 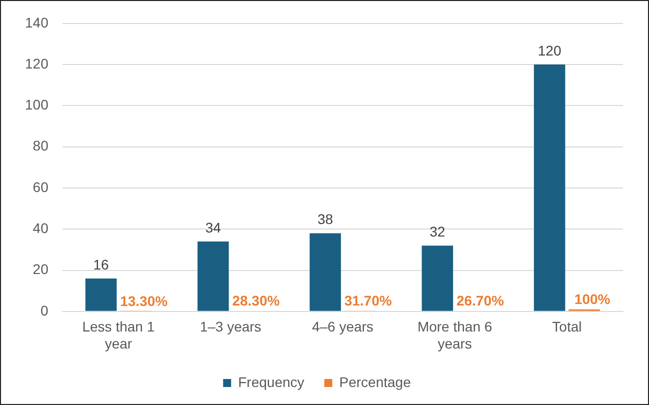 I want to click on x-tick-label: Total, so click(x=567, y=326).